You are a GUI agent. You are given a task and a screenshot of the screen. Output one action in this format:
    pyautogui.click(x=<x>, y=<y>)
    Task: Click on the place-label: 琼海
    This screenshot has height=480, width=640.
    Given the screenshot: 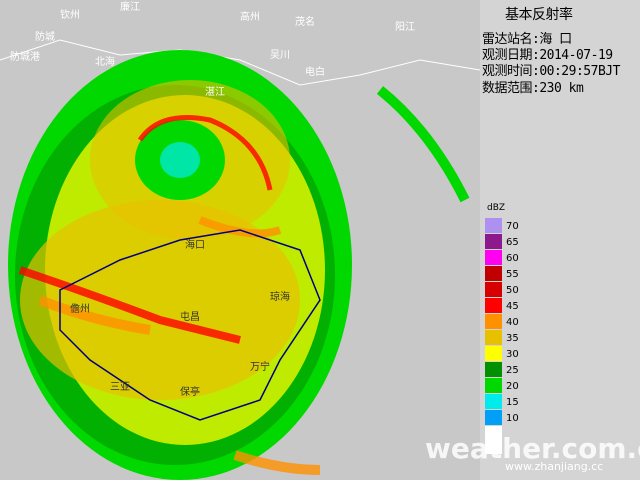 What is the action you would take?
    pyautogui.click(x=280, y=296)
    